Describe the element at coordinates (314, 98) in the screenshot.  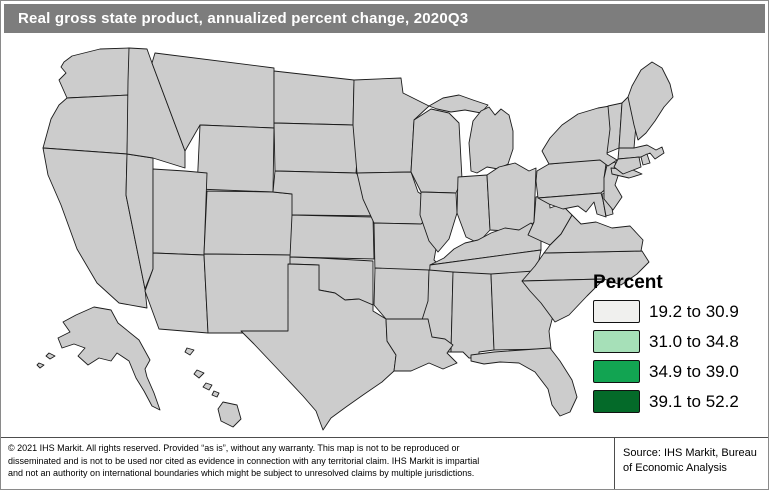
I see `state-north-dakota` at that location.